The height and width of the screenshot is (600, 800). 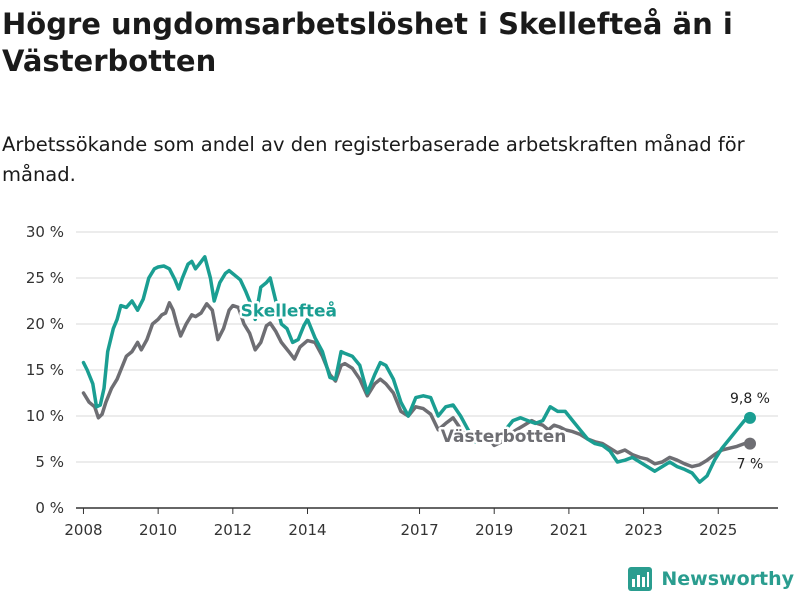 I want to click on y-tick-label: 0 %, so click(x=49, y=508).